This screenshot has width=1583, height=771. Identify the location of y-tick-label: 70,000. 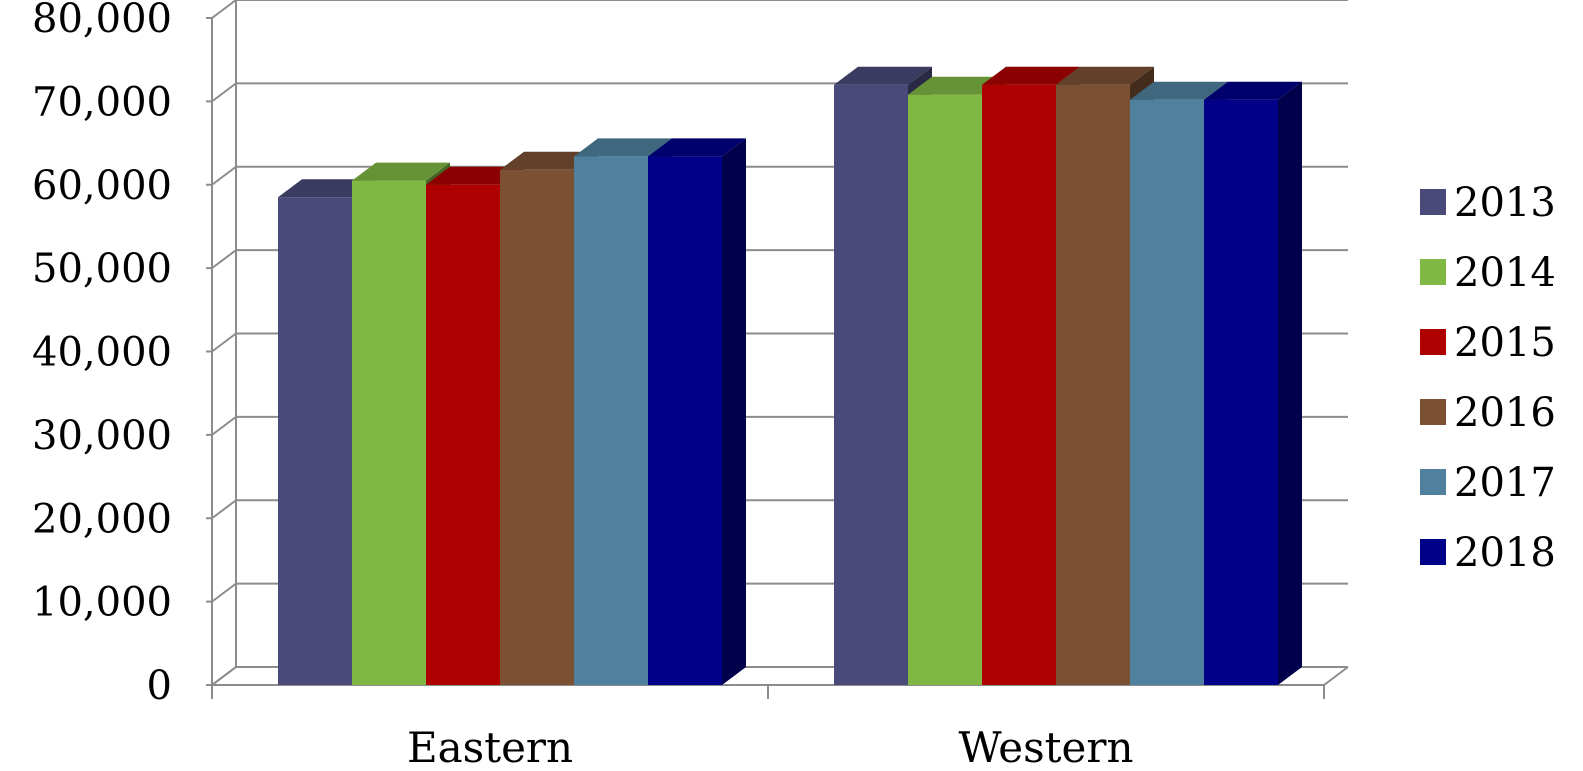
(102, 102).